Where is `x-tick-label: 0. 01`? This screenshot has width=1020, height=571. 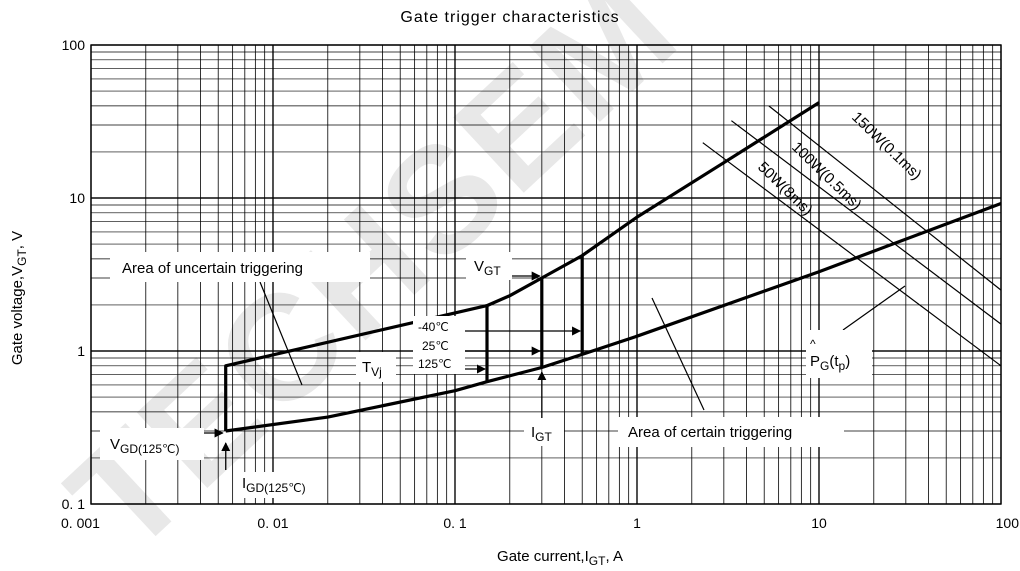
x-tick-label: 0. 01 is located at coordinates (272, 523).